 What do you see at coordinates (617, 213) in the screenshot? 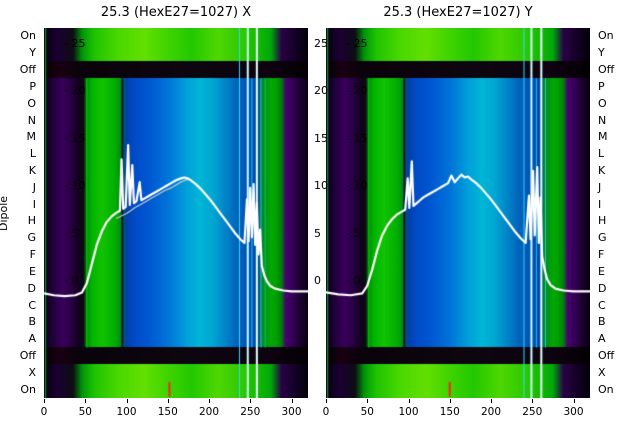
I see `dipole-axis-right: On Y Off P O N M L K J I H G F E D C B A Off X On` at bounding box center [617, 213].